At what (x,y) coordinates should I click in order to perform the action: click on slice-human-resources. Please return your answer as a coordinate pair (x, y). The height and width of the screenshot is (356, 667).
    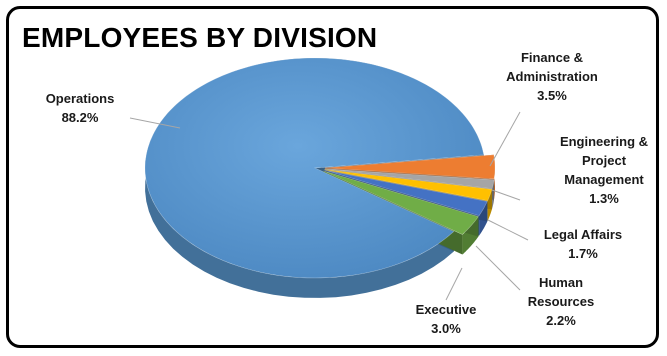
    Looking at the image, I should click on (406, 193).